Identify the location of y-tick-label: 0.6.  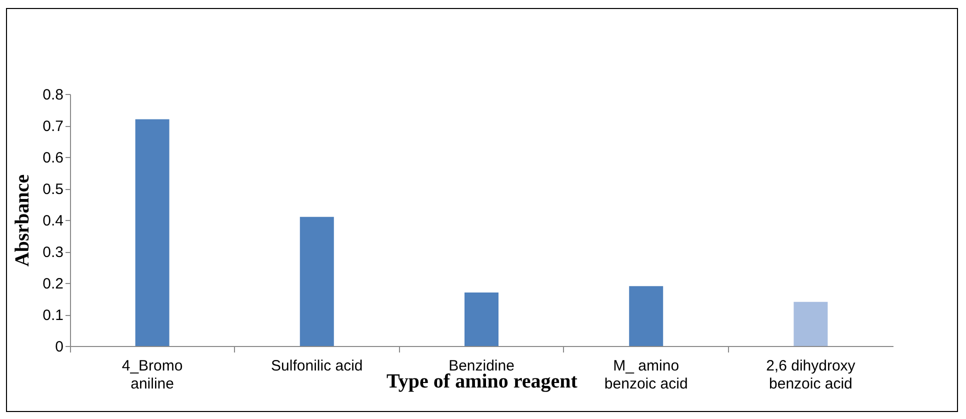
(53, 158).